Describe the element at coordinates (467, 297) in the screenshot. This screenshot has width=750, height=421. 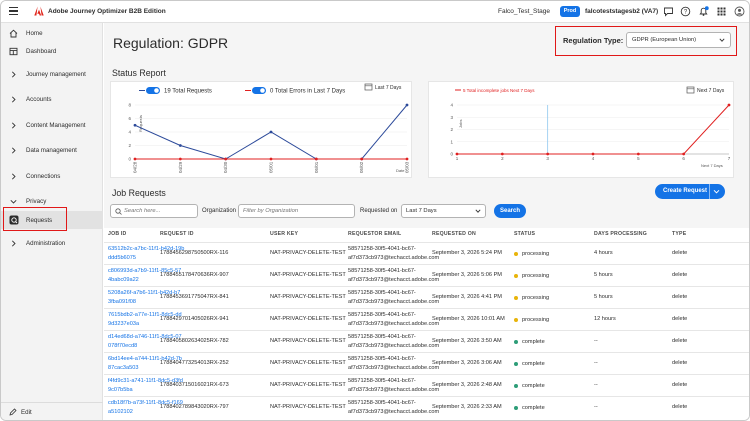
I see `requested-on: September 3, 2026 4:41 PM` at that location.